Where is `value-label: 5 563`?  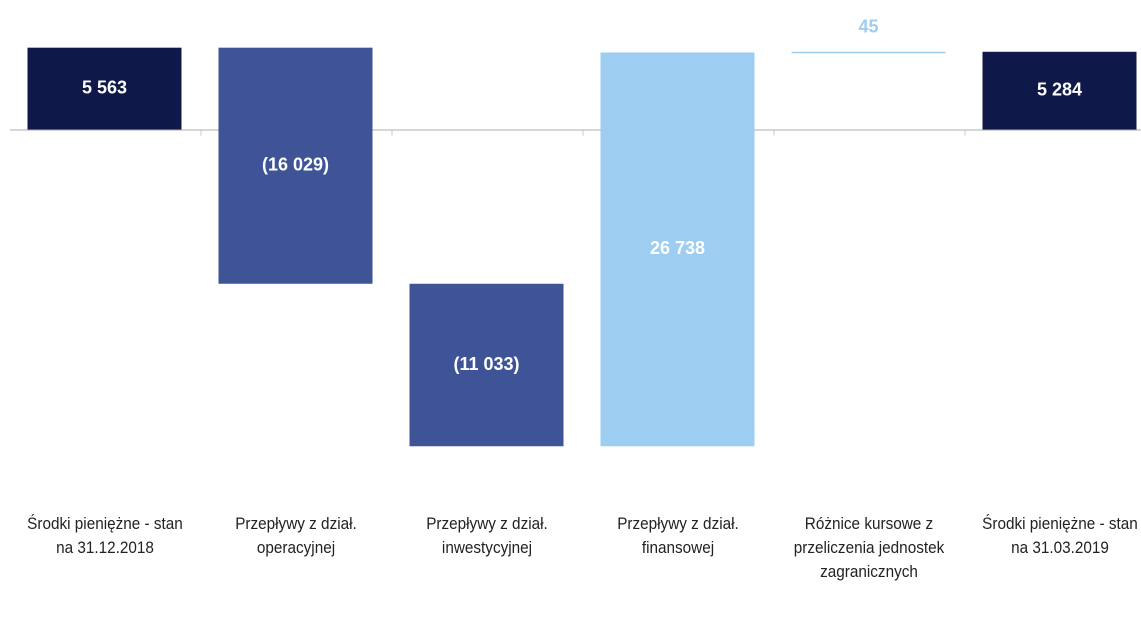 value-label: 5 563 is located at coordinates (104, 87).